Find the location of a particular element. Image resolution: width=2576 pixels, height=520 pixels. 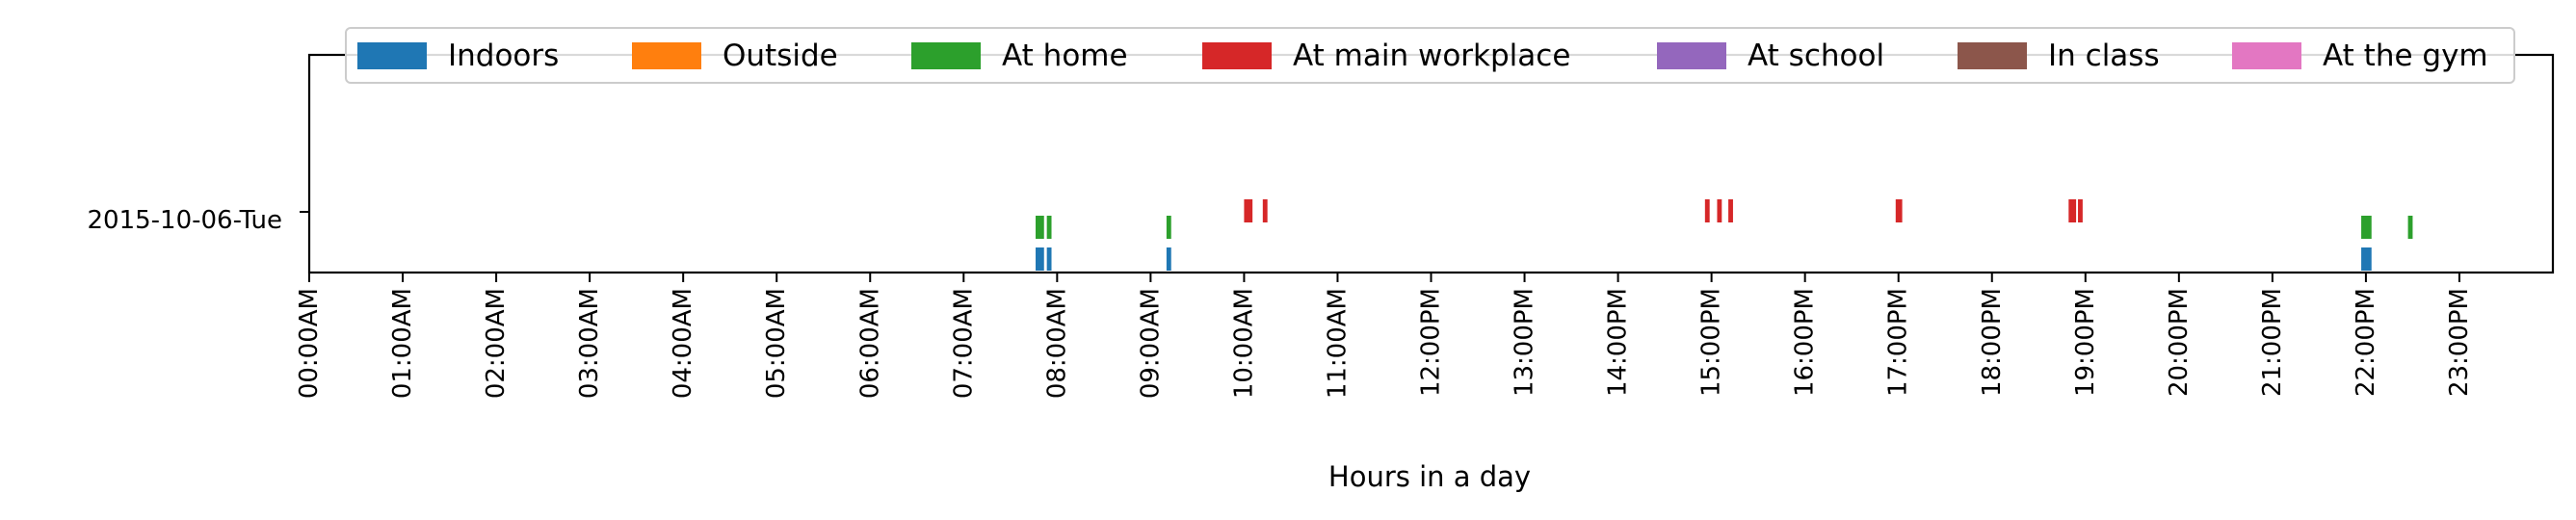

y-tick-label: 2015-10-06-Tue is located at coordinates (184, 220).